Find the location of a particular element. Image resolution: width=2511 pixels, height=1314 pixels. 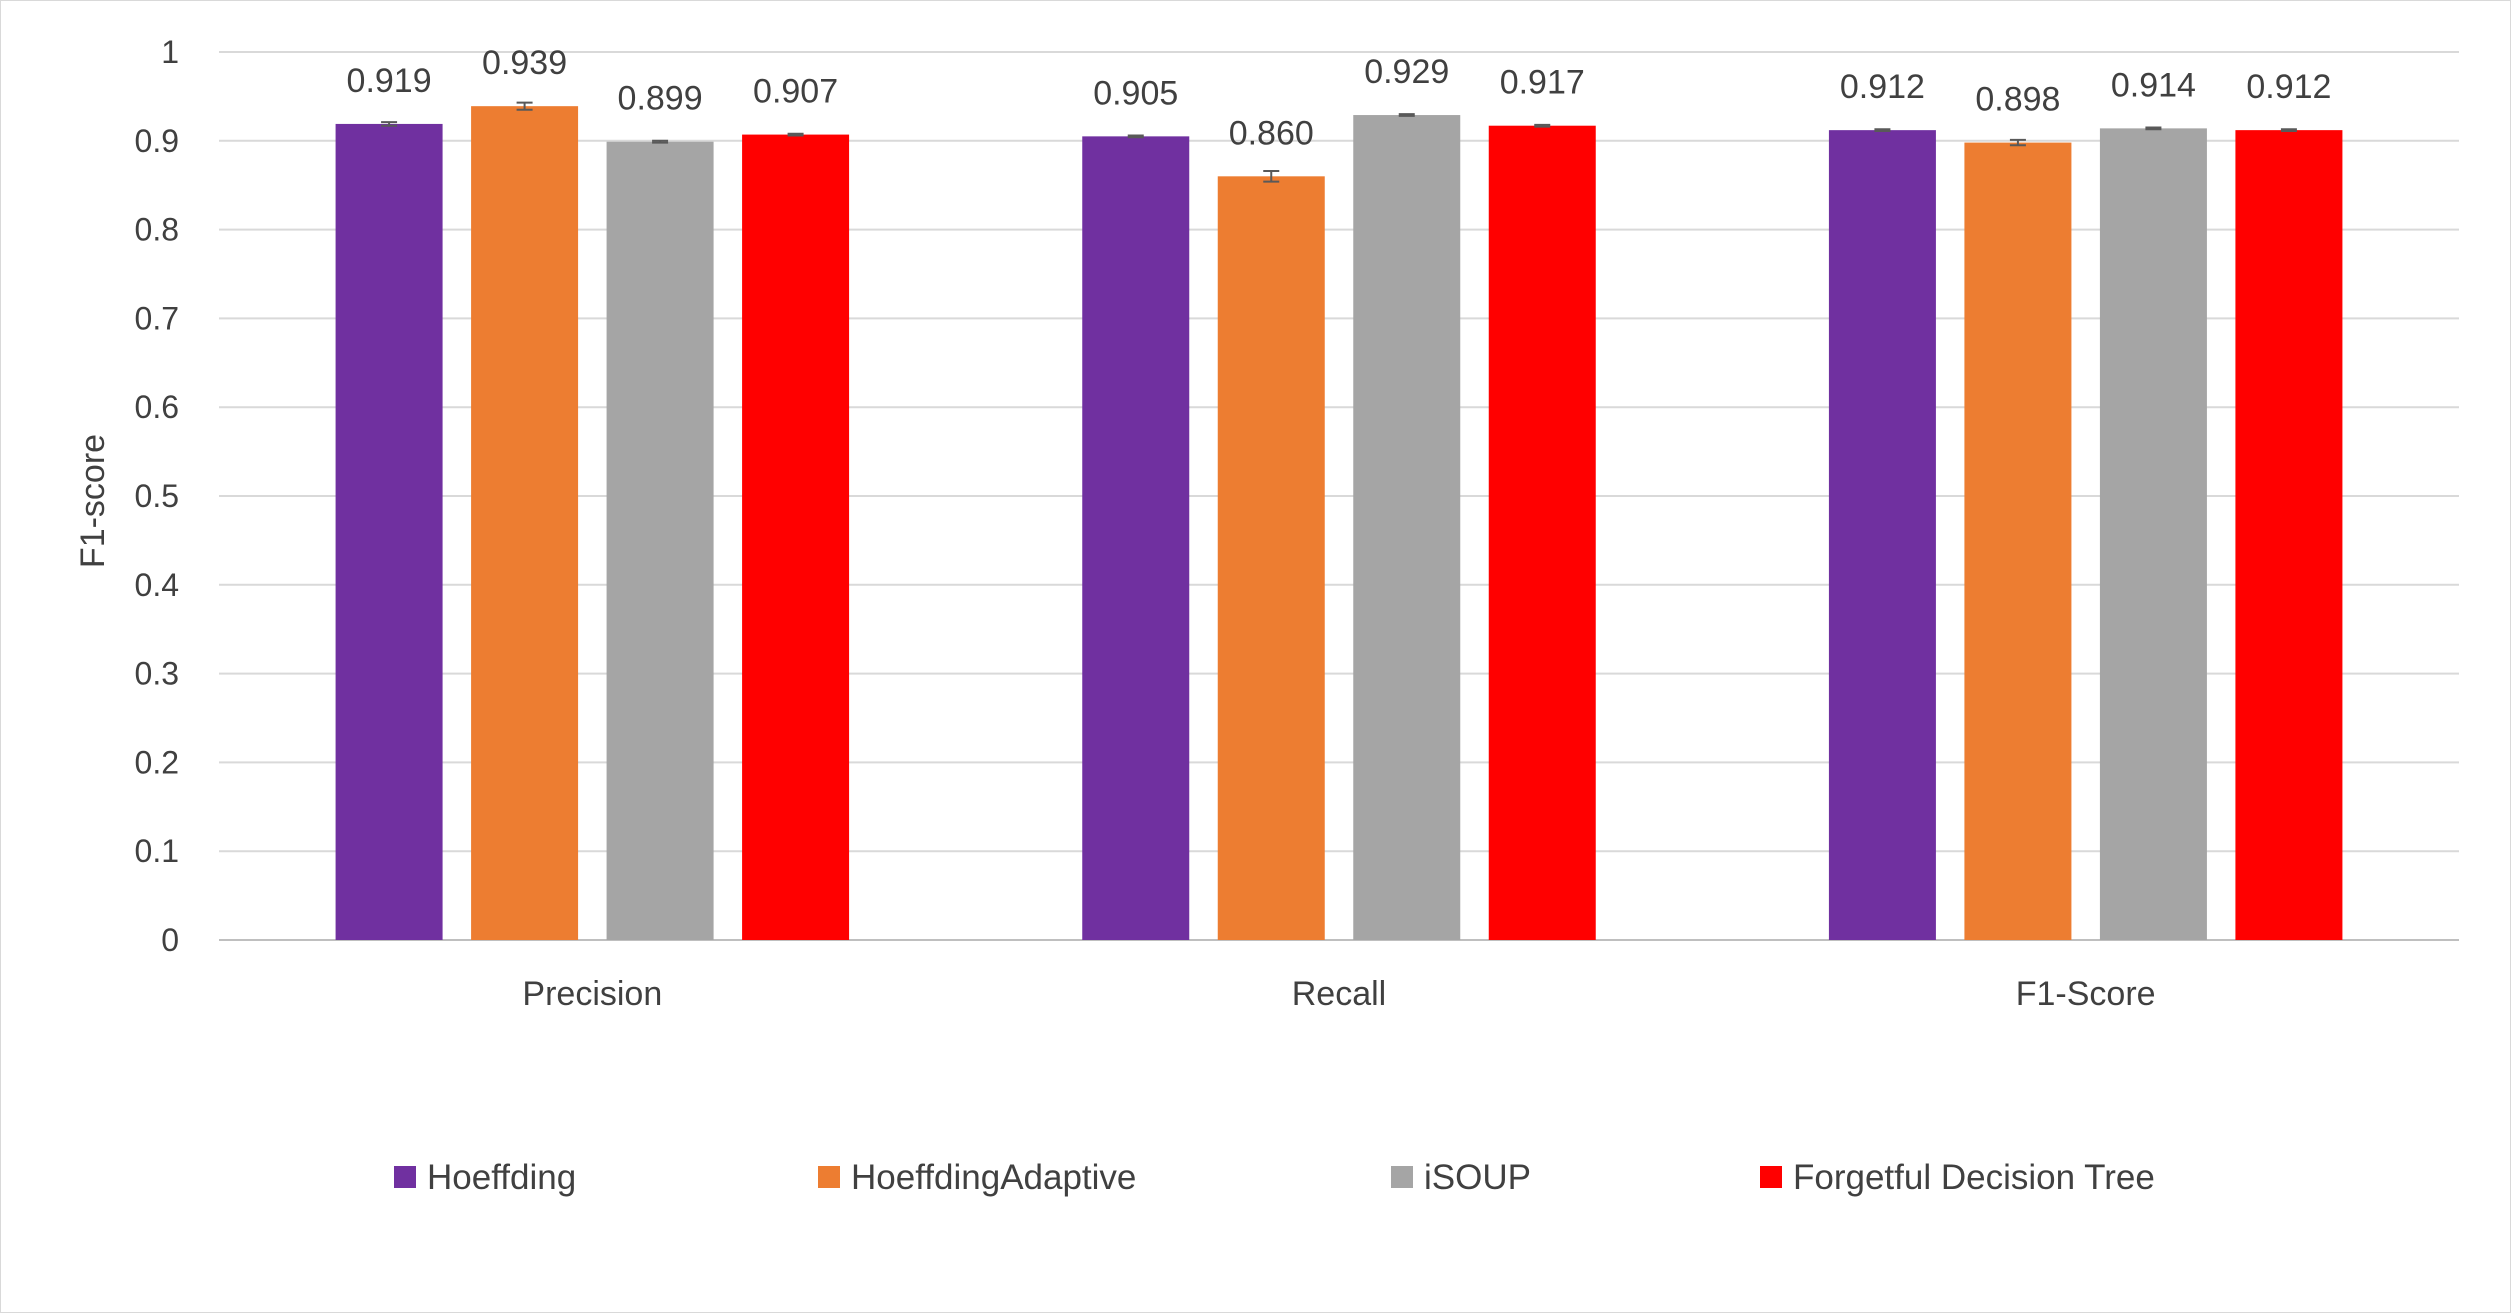

legend-item: HoeffdingAdaptive is located at coordinates (977, 1177).